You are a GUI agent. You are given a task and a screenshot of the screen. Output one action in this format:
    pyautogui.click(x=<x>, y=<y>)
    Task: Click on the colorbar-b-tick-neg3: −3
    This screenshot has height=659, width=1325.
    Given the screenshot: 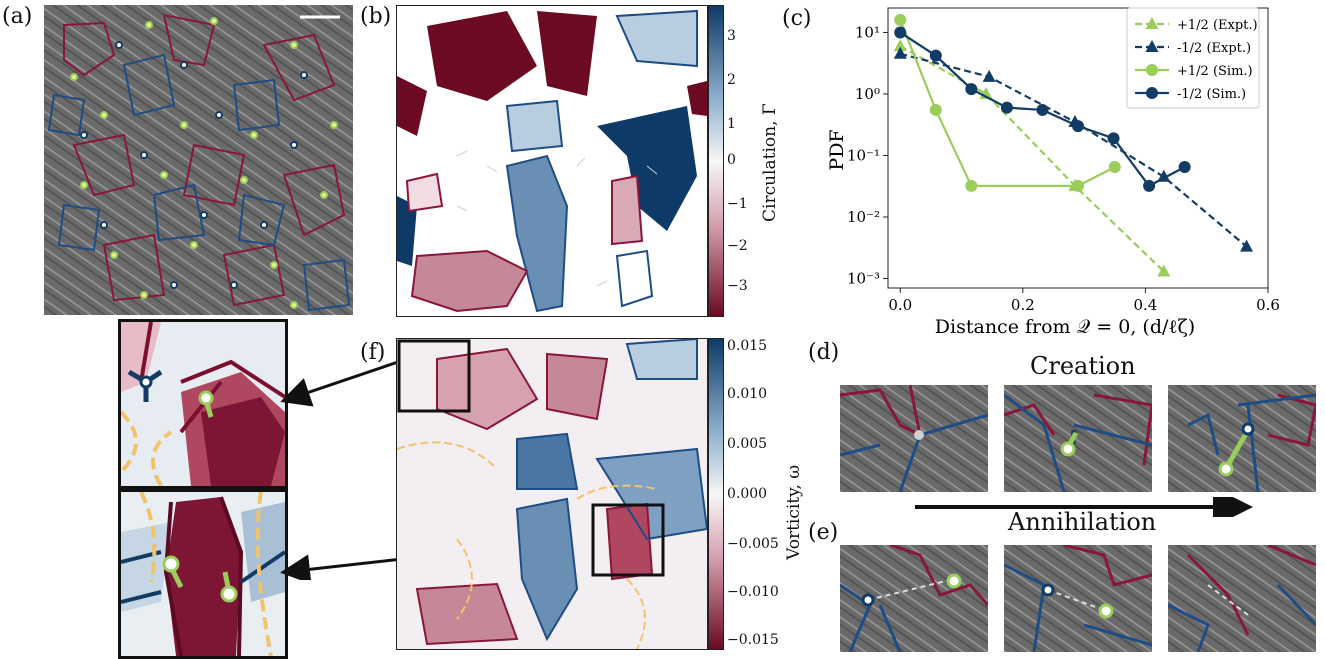 What is the action you would take?
    pyautogui.click(x=737, y=286)
    